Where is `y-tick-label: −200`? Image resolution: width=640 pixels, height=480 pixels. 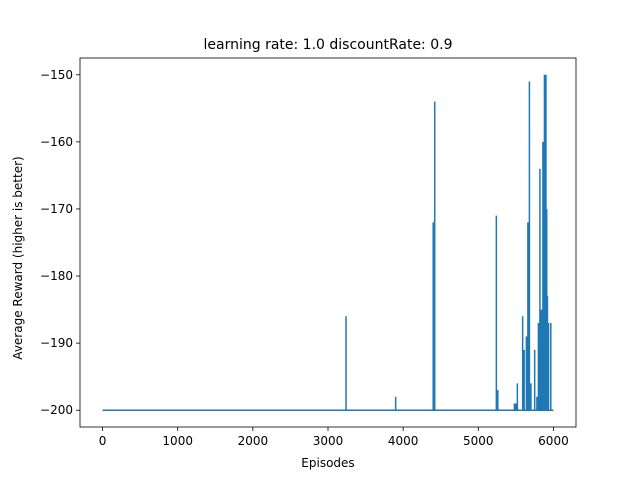
y-tick-label: −200 is located at coordinates (56, 410).